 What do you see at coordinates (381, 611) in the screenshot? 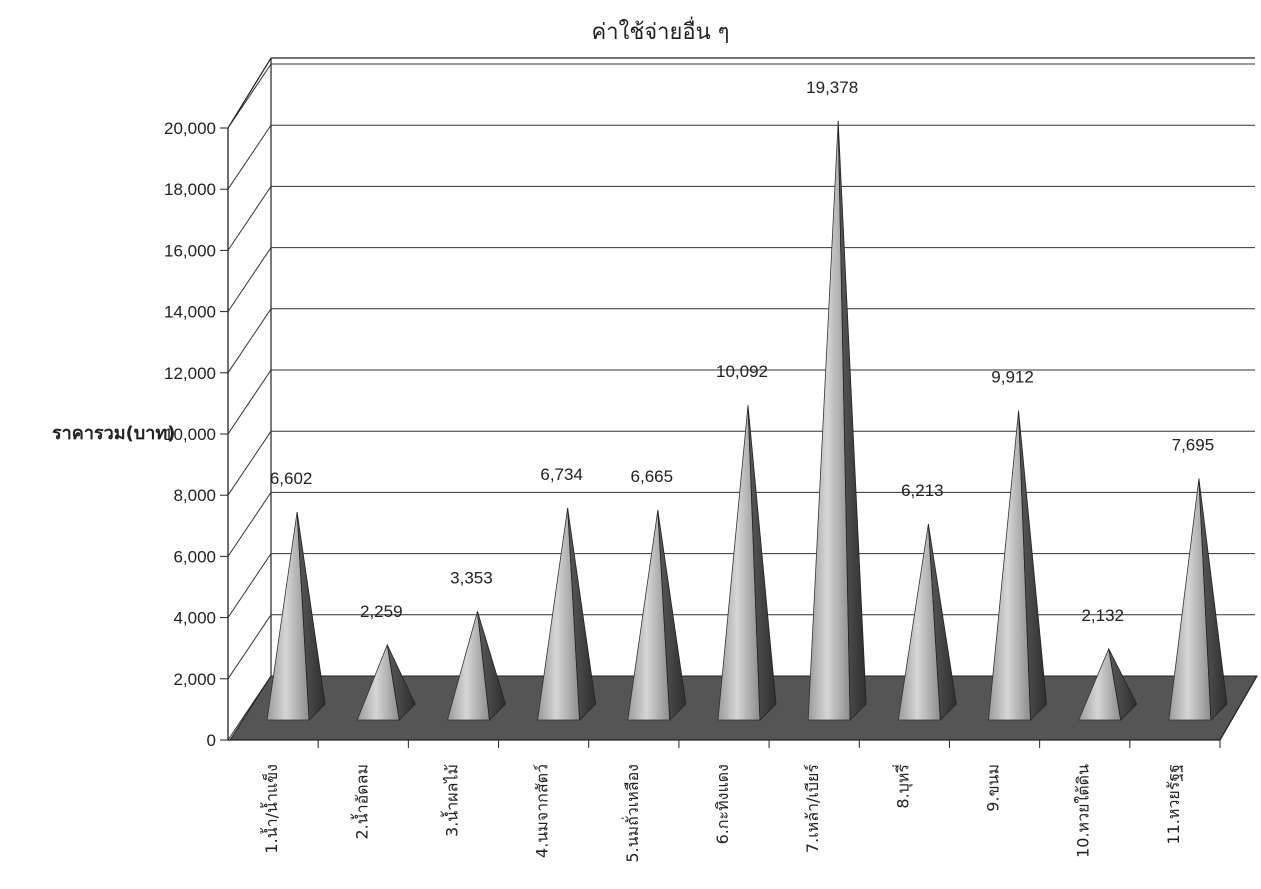
I see `data-label: 2,259` at bounding box center [381, 611].